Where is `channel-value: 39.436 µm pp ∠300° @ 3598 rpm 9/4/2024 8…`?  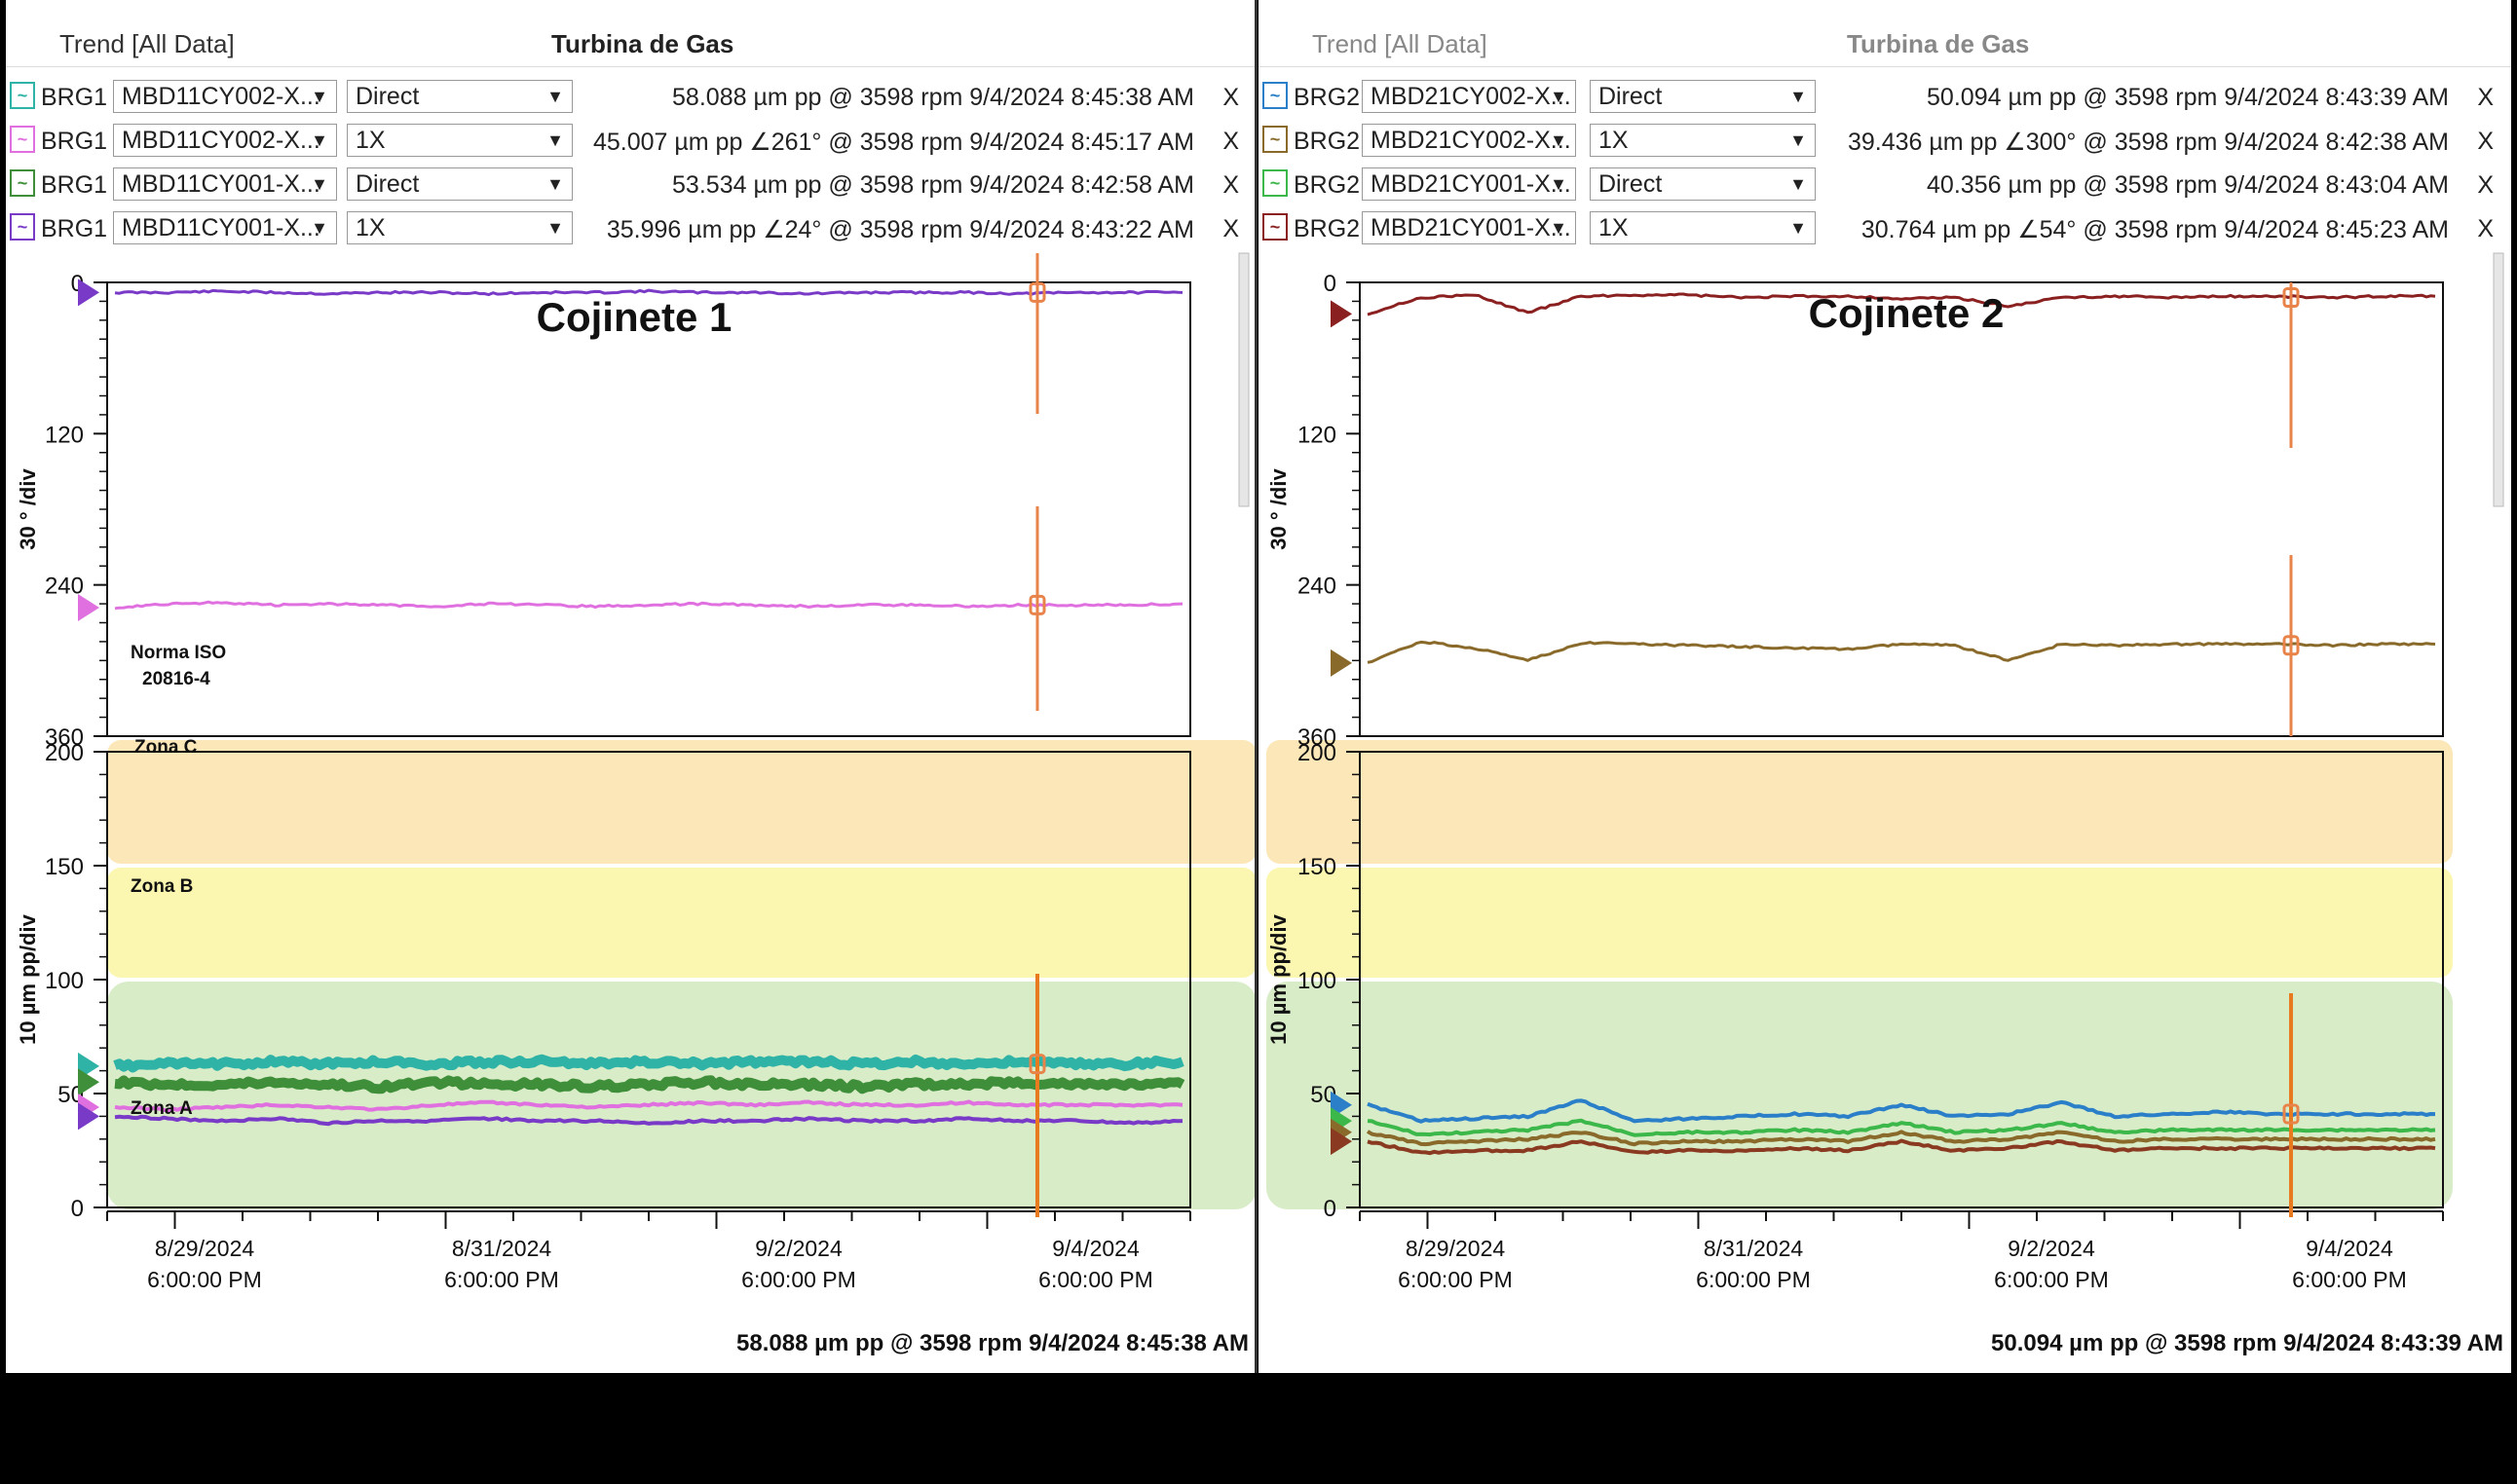
channel-value: 39.436 µm pp ∠300° @ 3598 rpm 9/4/2024 8… is located at coordinates (2148, 142).